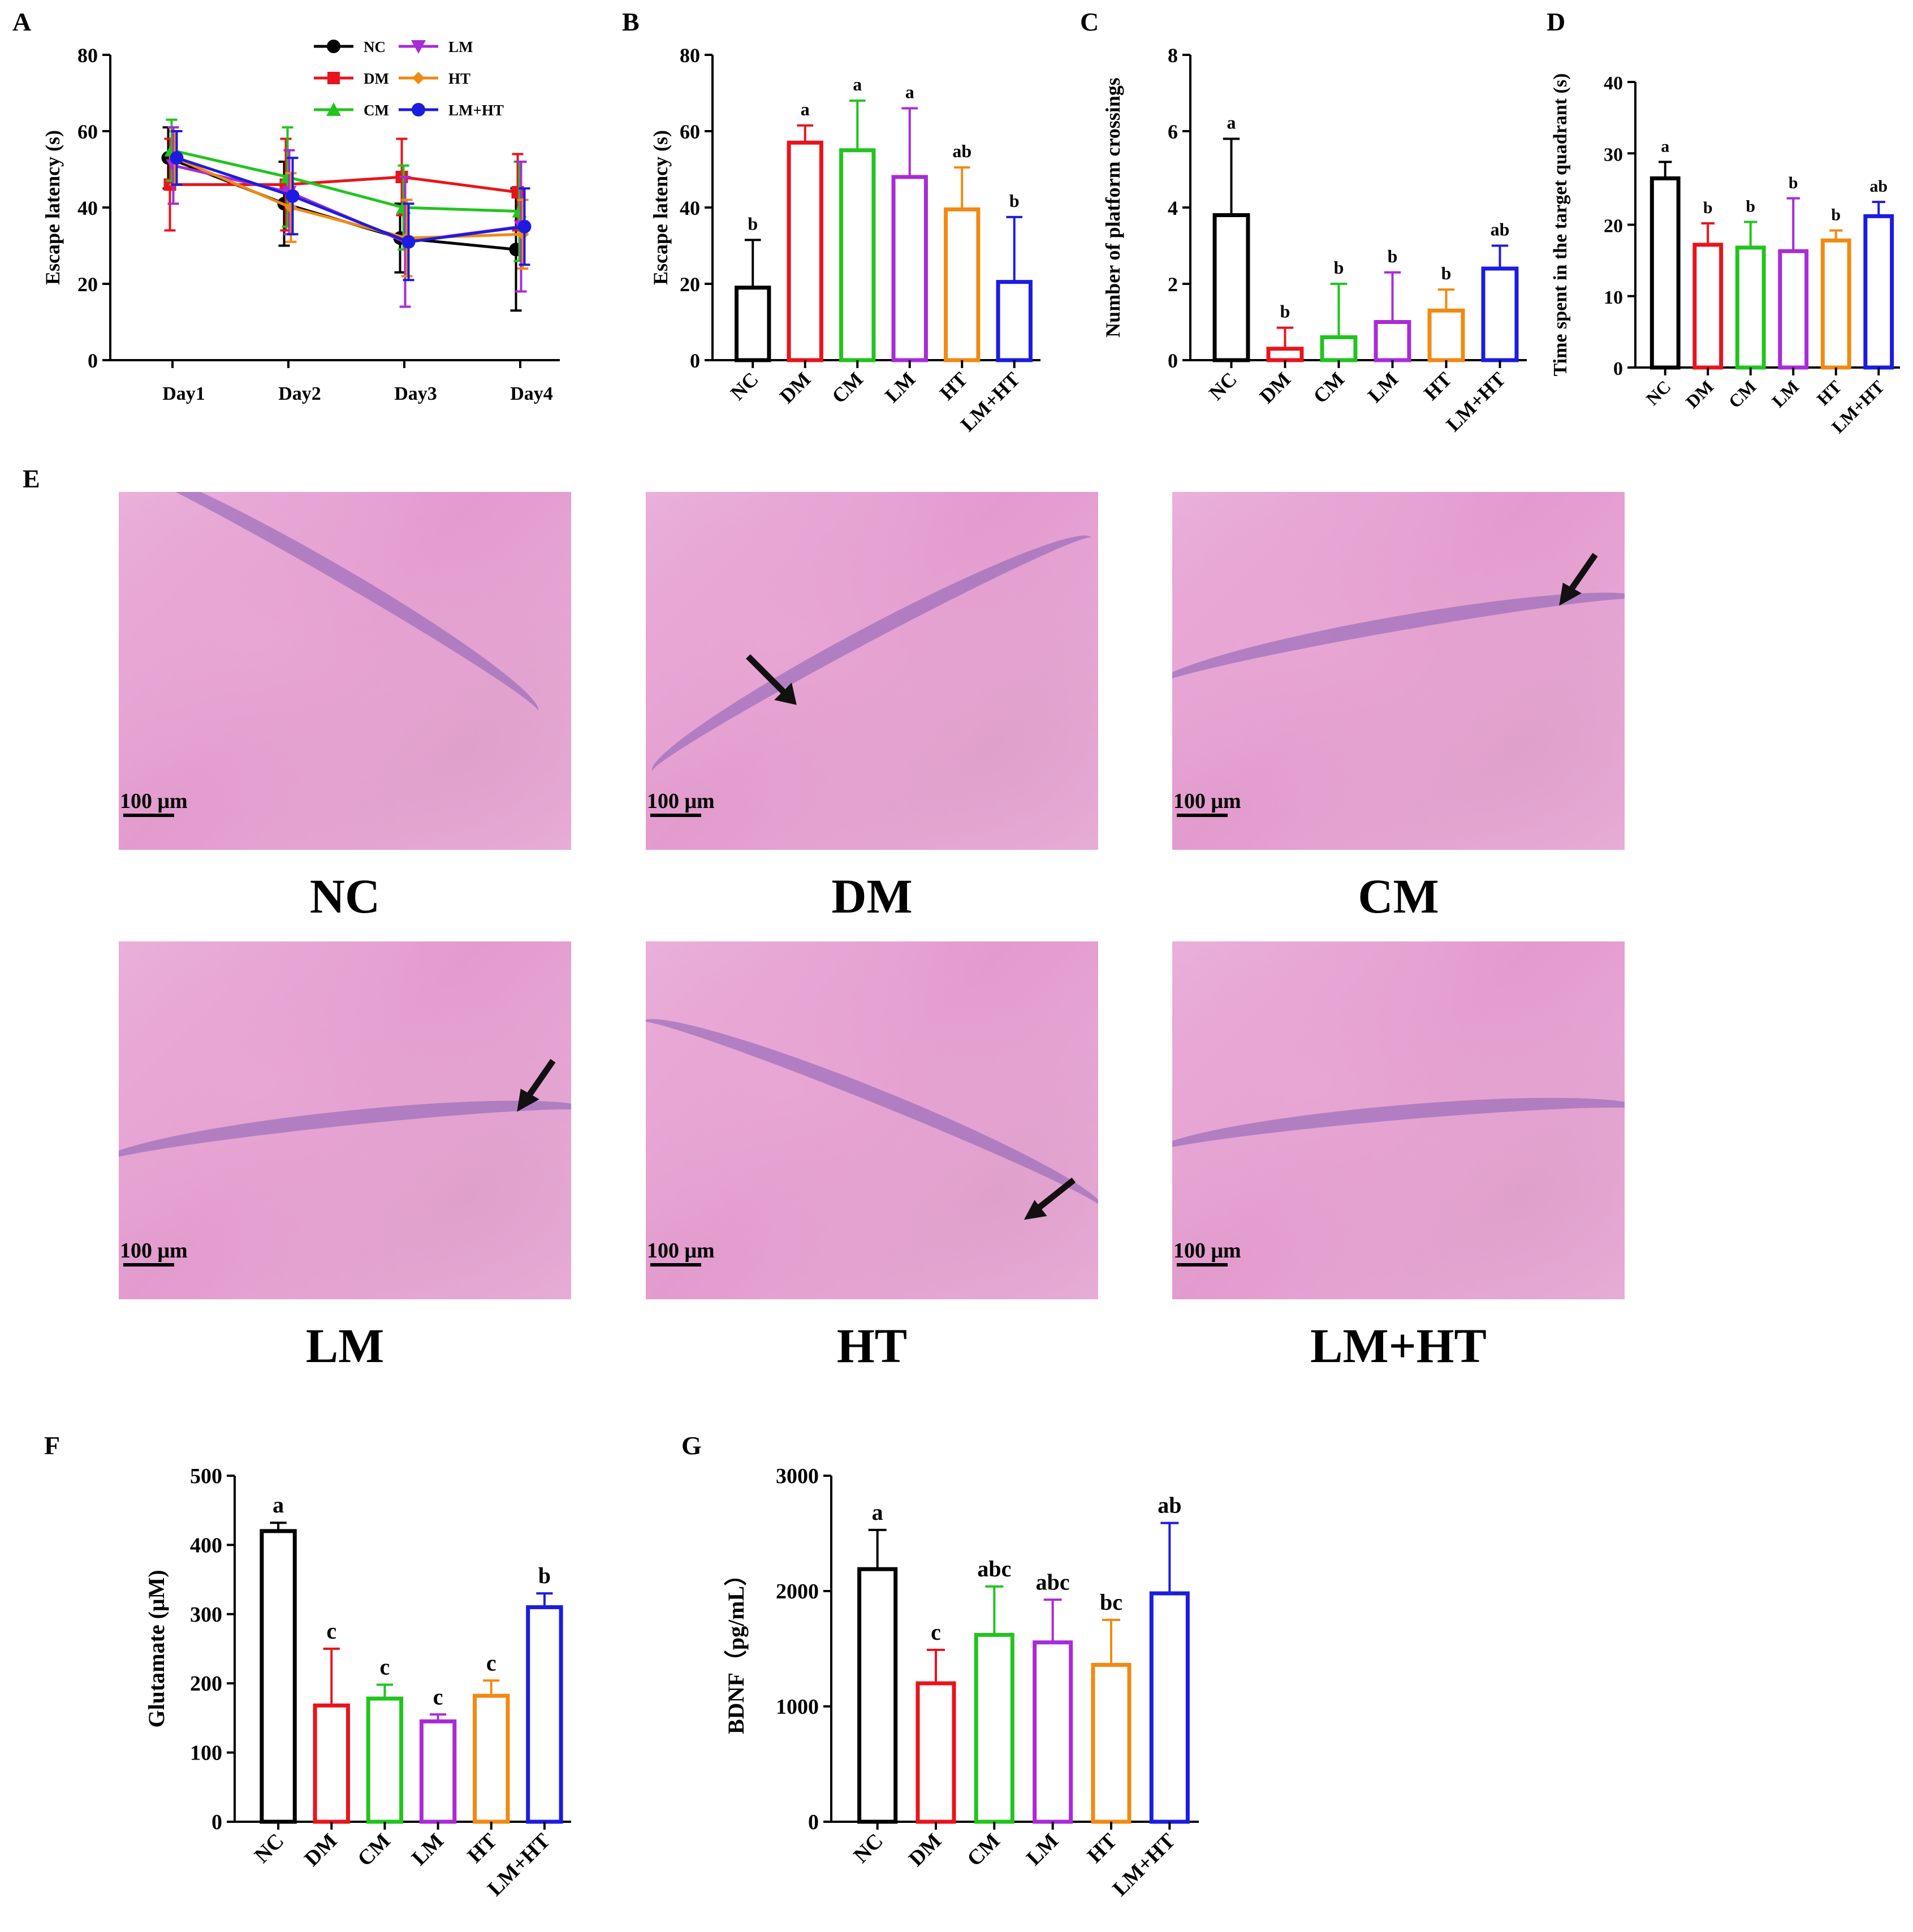 The image size is (1913, 1932). What do you see at coordinates (1169, 1505) in the screenshot?
I see `significance-letter-LM+HT: ab` at bounding box center [1169, 1505].